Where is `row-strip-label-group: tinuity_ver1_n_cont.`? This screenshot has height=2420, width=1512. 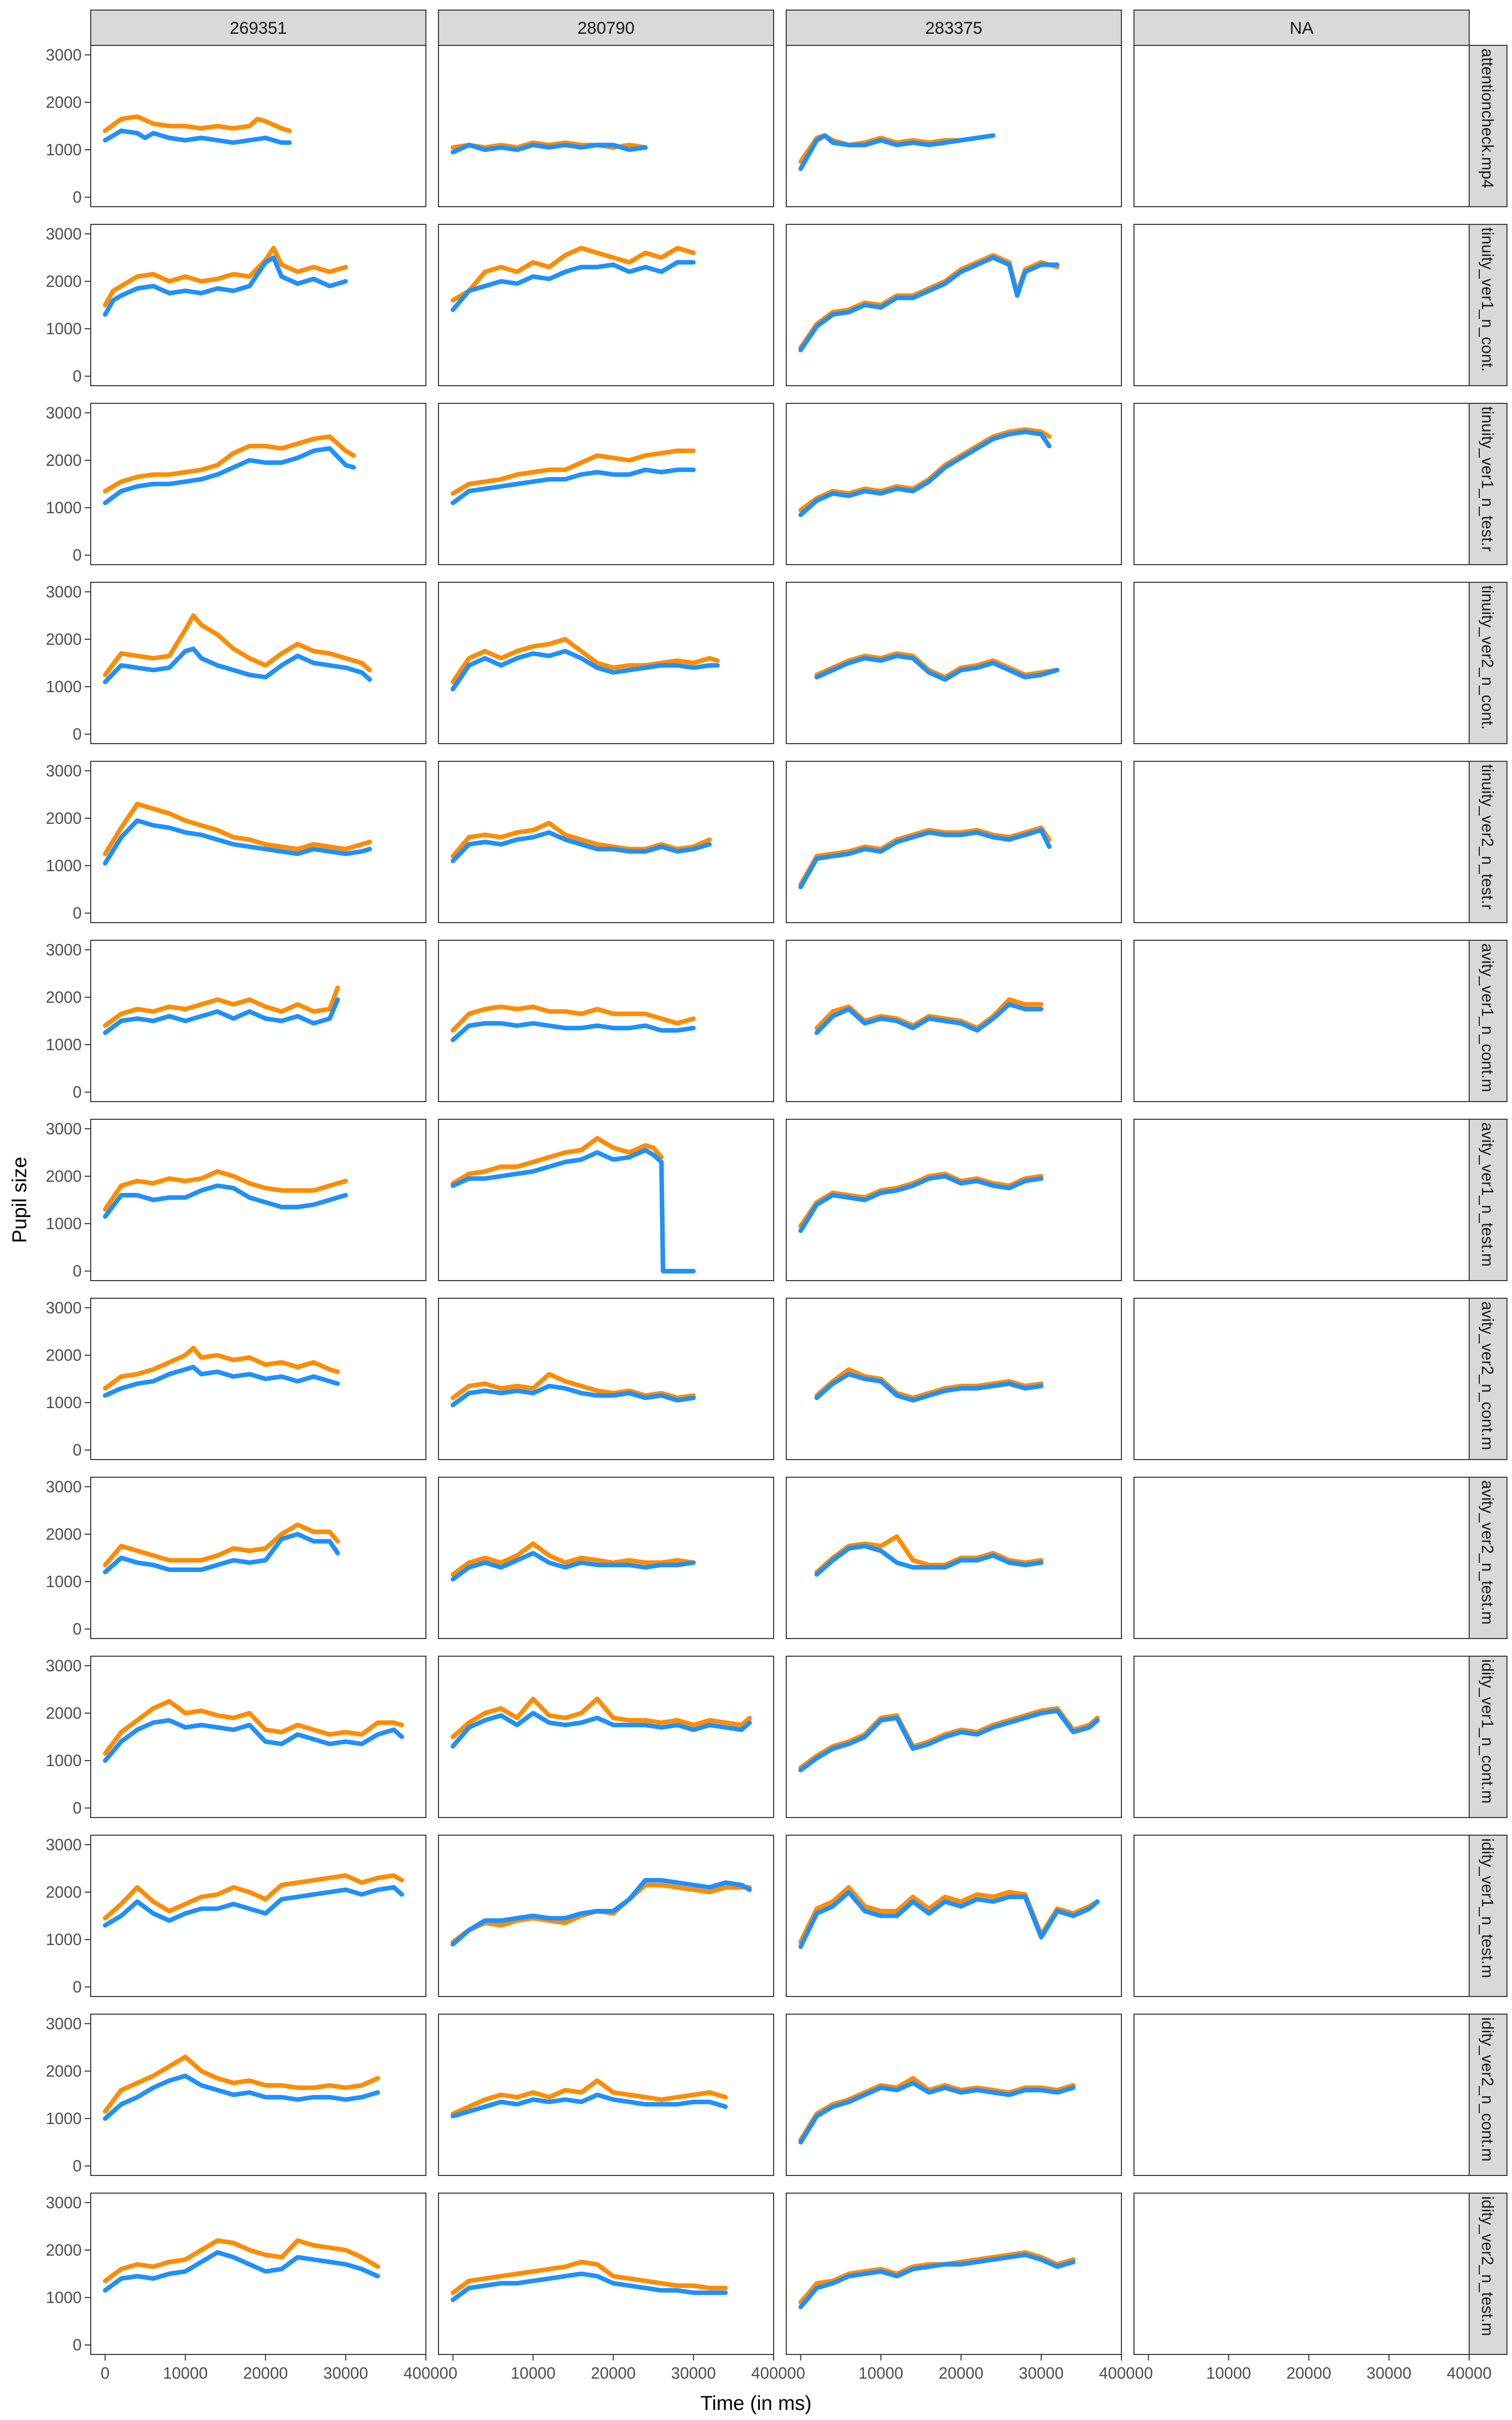
row-strip-label-group: tinuity_ver1_n_cont. is located at coordinates (1488, 299).